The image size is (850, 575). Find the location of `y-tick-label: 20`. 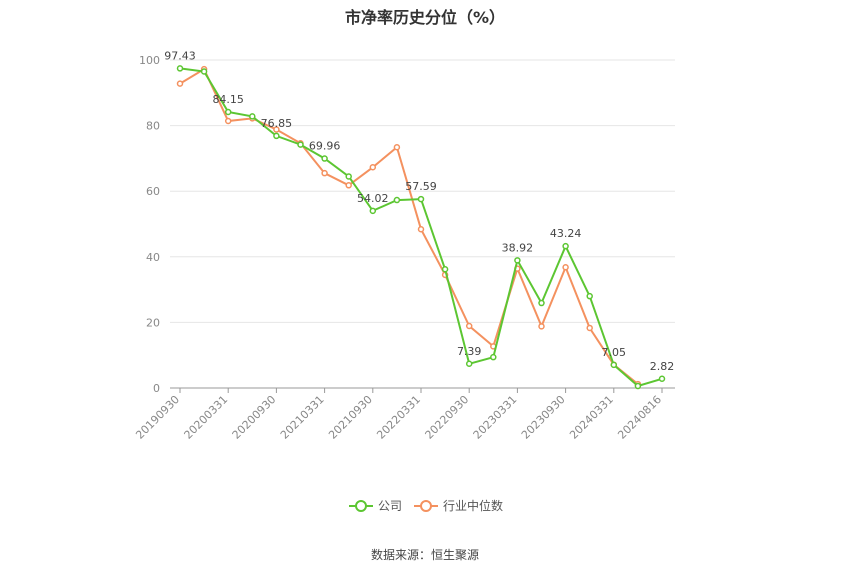

y-tick-label: 20 is located at coordinates (153, 322).